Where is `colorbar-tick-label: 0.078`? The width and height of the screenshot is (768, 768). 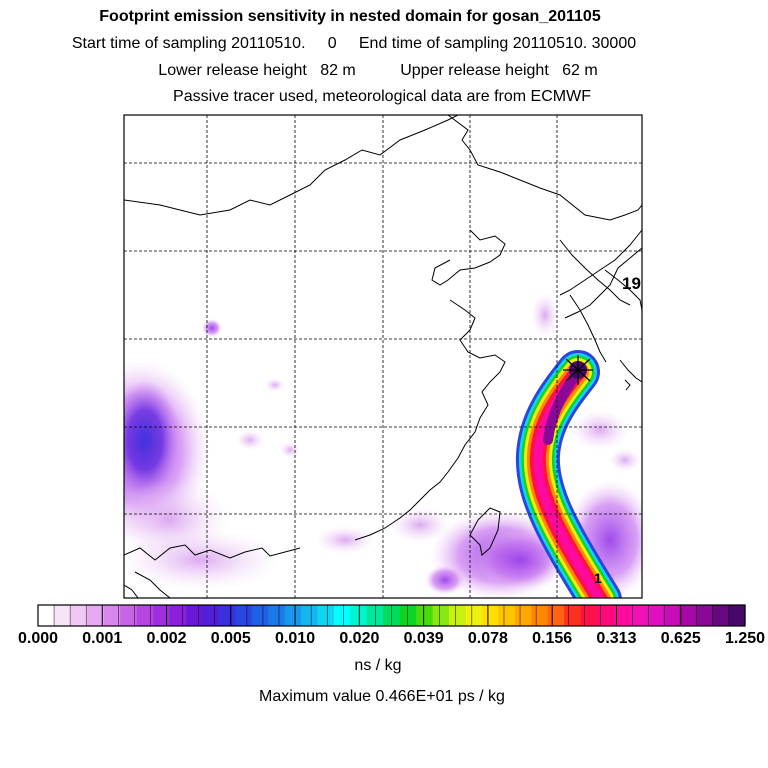 colorbar-tick-label: 0.078 is located at coordinates (487, 638).